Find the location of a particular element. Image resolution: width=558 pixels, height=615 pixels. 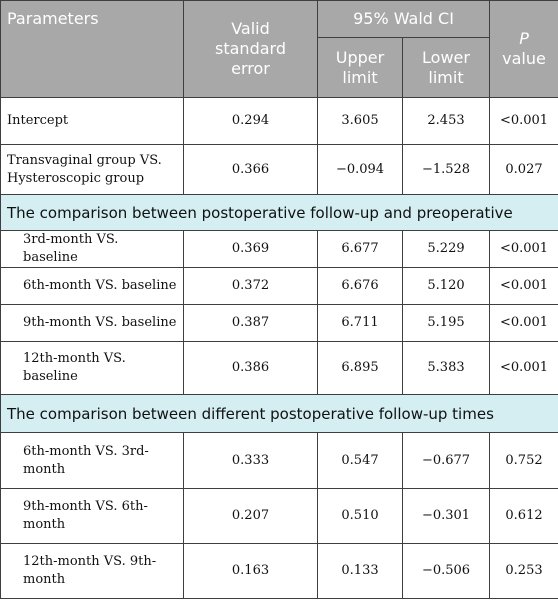

row-label: 9th-month VS. 6th- month is located at coordinates (92, 516).